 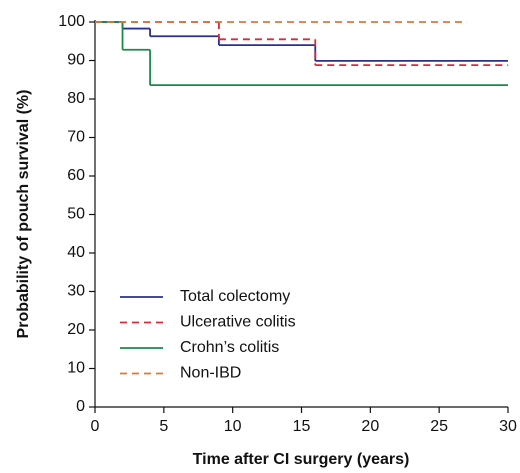 I want to click on x-tick-label: 10, so click(x=233, y=426).